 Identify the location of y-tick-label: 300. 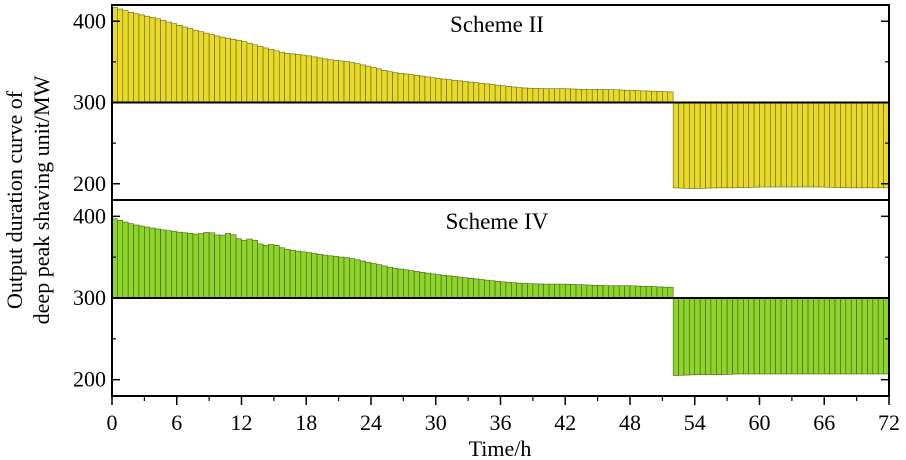
(89, 102).